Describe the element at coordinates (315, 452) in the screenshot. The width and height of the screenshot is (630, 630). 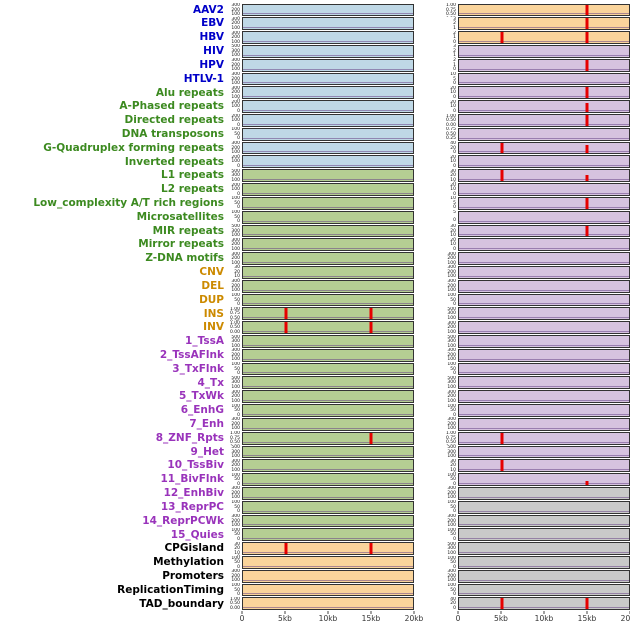
I see `track-row: 9_Het 500 300 100 500 300 100` at that location.